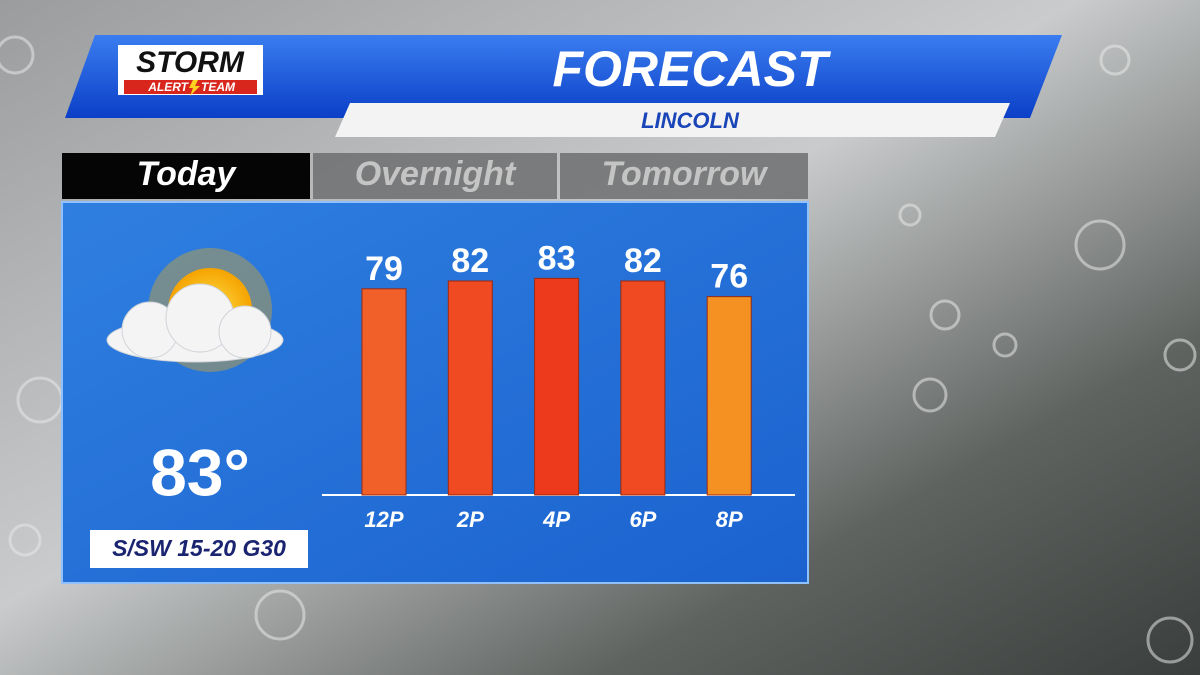  Describe the element at coordinates (190, 62) in the screenshot. I see `logo-top: STORM` at that location.